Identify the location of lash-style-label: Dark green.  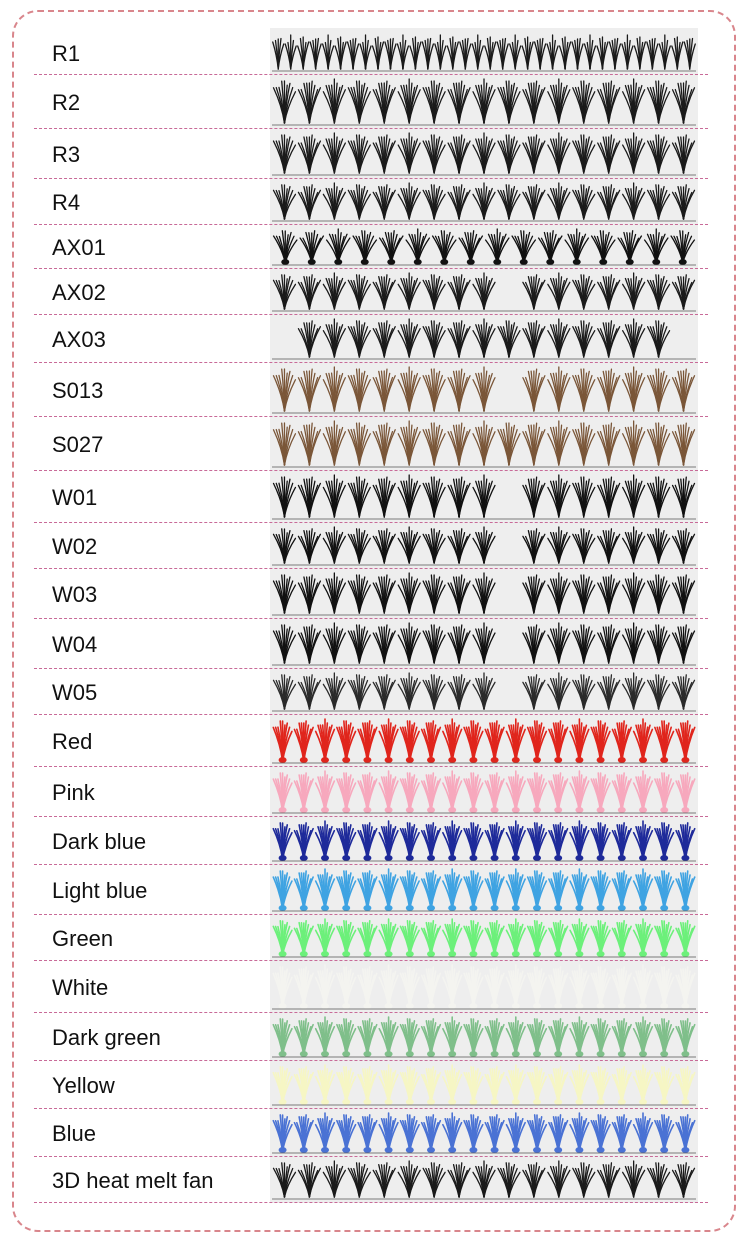
(106, 1037).